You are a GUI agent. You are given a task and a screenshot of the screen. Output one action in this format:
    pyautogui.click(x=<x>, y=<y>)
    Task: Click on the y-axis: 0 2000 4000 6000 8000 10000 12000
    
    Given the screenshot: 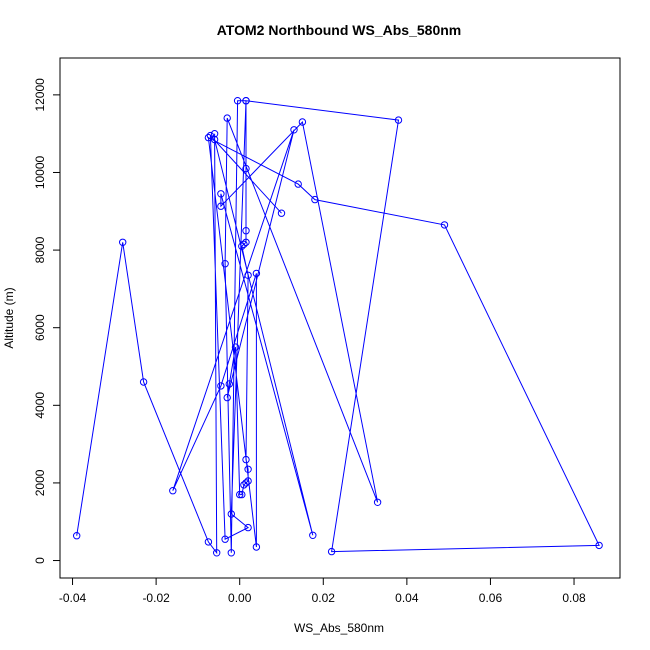 What is the action you would take?
    pyautogui.click(x=47, y=321)
    